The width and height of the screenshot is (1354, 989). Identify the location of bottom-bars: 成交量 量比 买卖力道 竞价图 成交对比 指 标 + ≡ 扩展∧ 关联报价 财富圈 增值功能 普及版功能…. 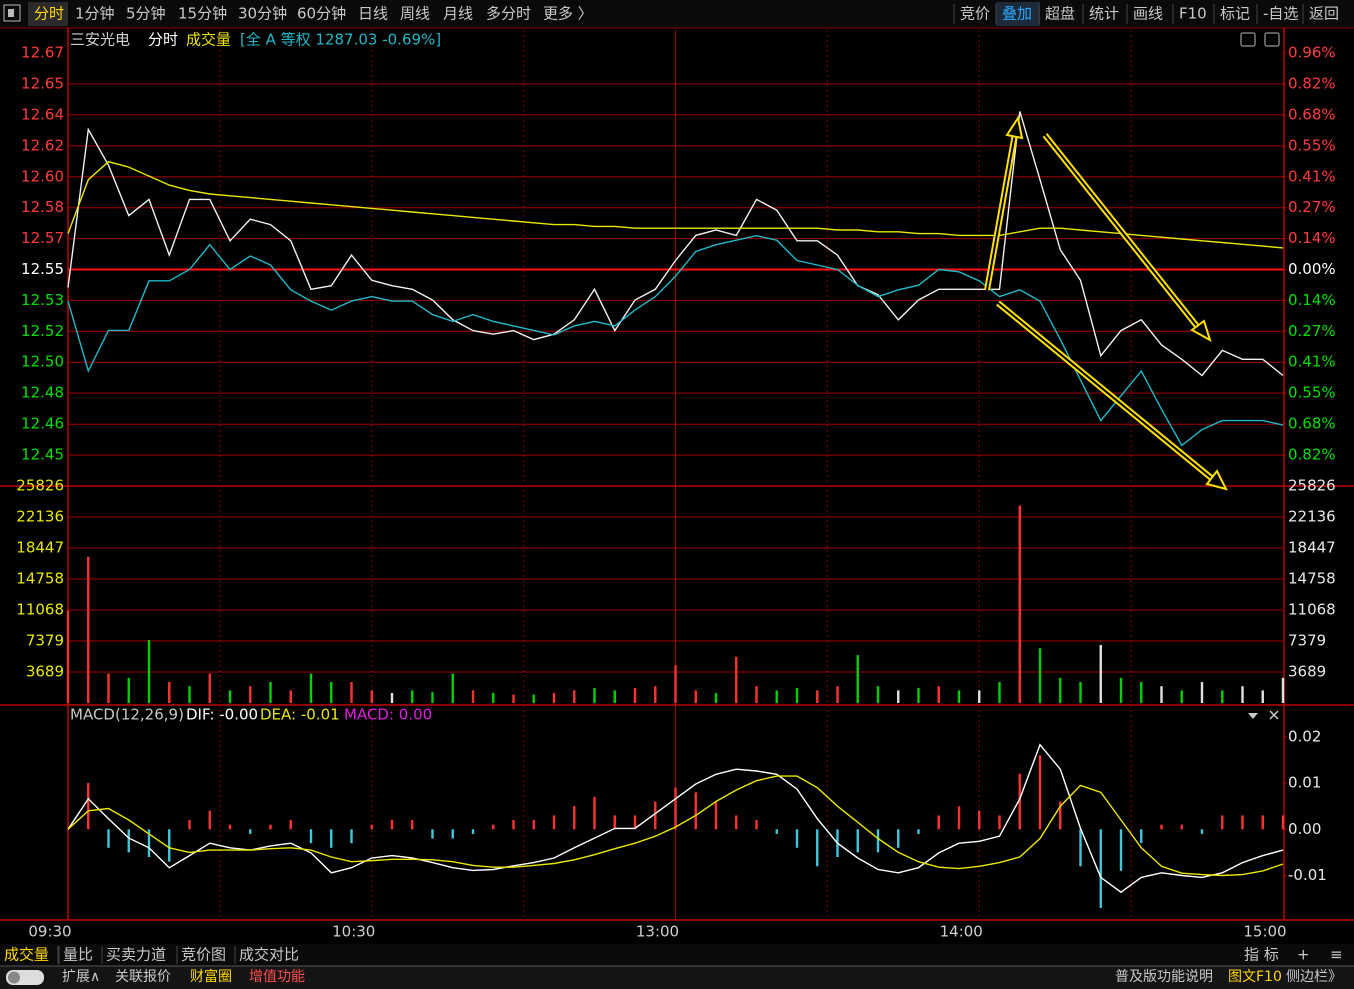
(673, 966).